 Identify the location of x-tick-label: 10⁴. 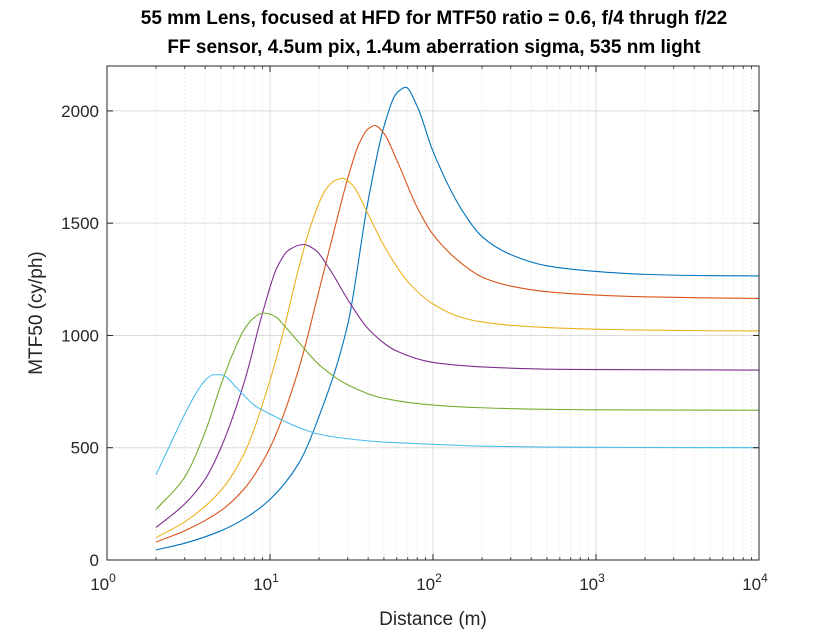
(755, 582).